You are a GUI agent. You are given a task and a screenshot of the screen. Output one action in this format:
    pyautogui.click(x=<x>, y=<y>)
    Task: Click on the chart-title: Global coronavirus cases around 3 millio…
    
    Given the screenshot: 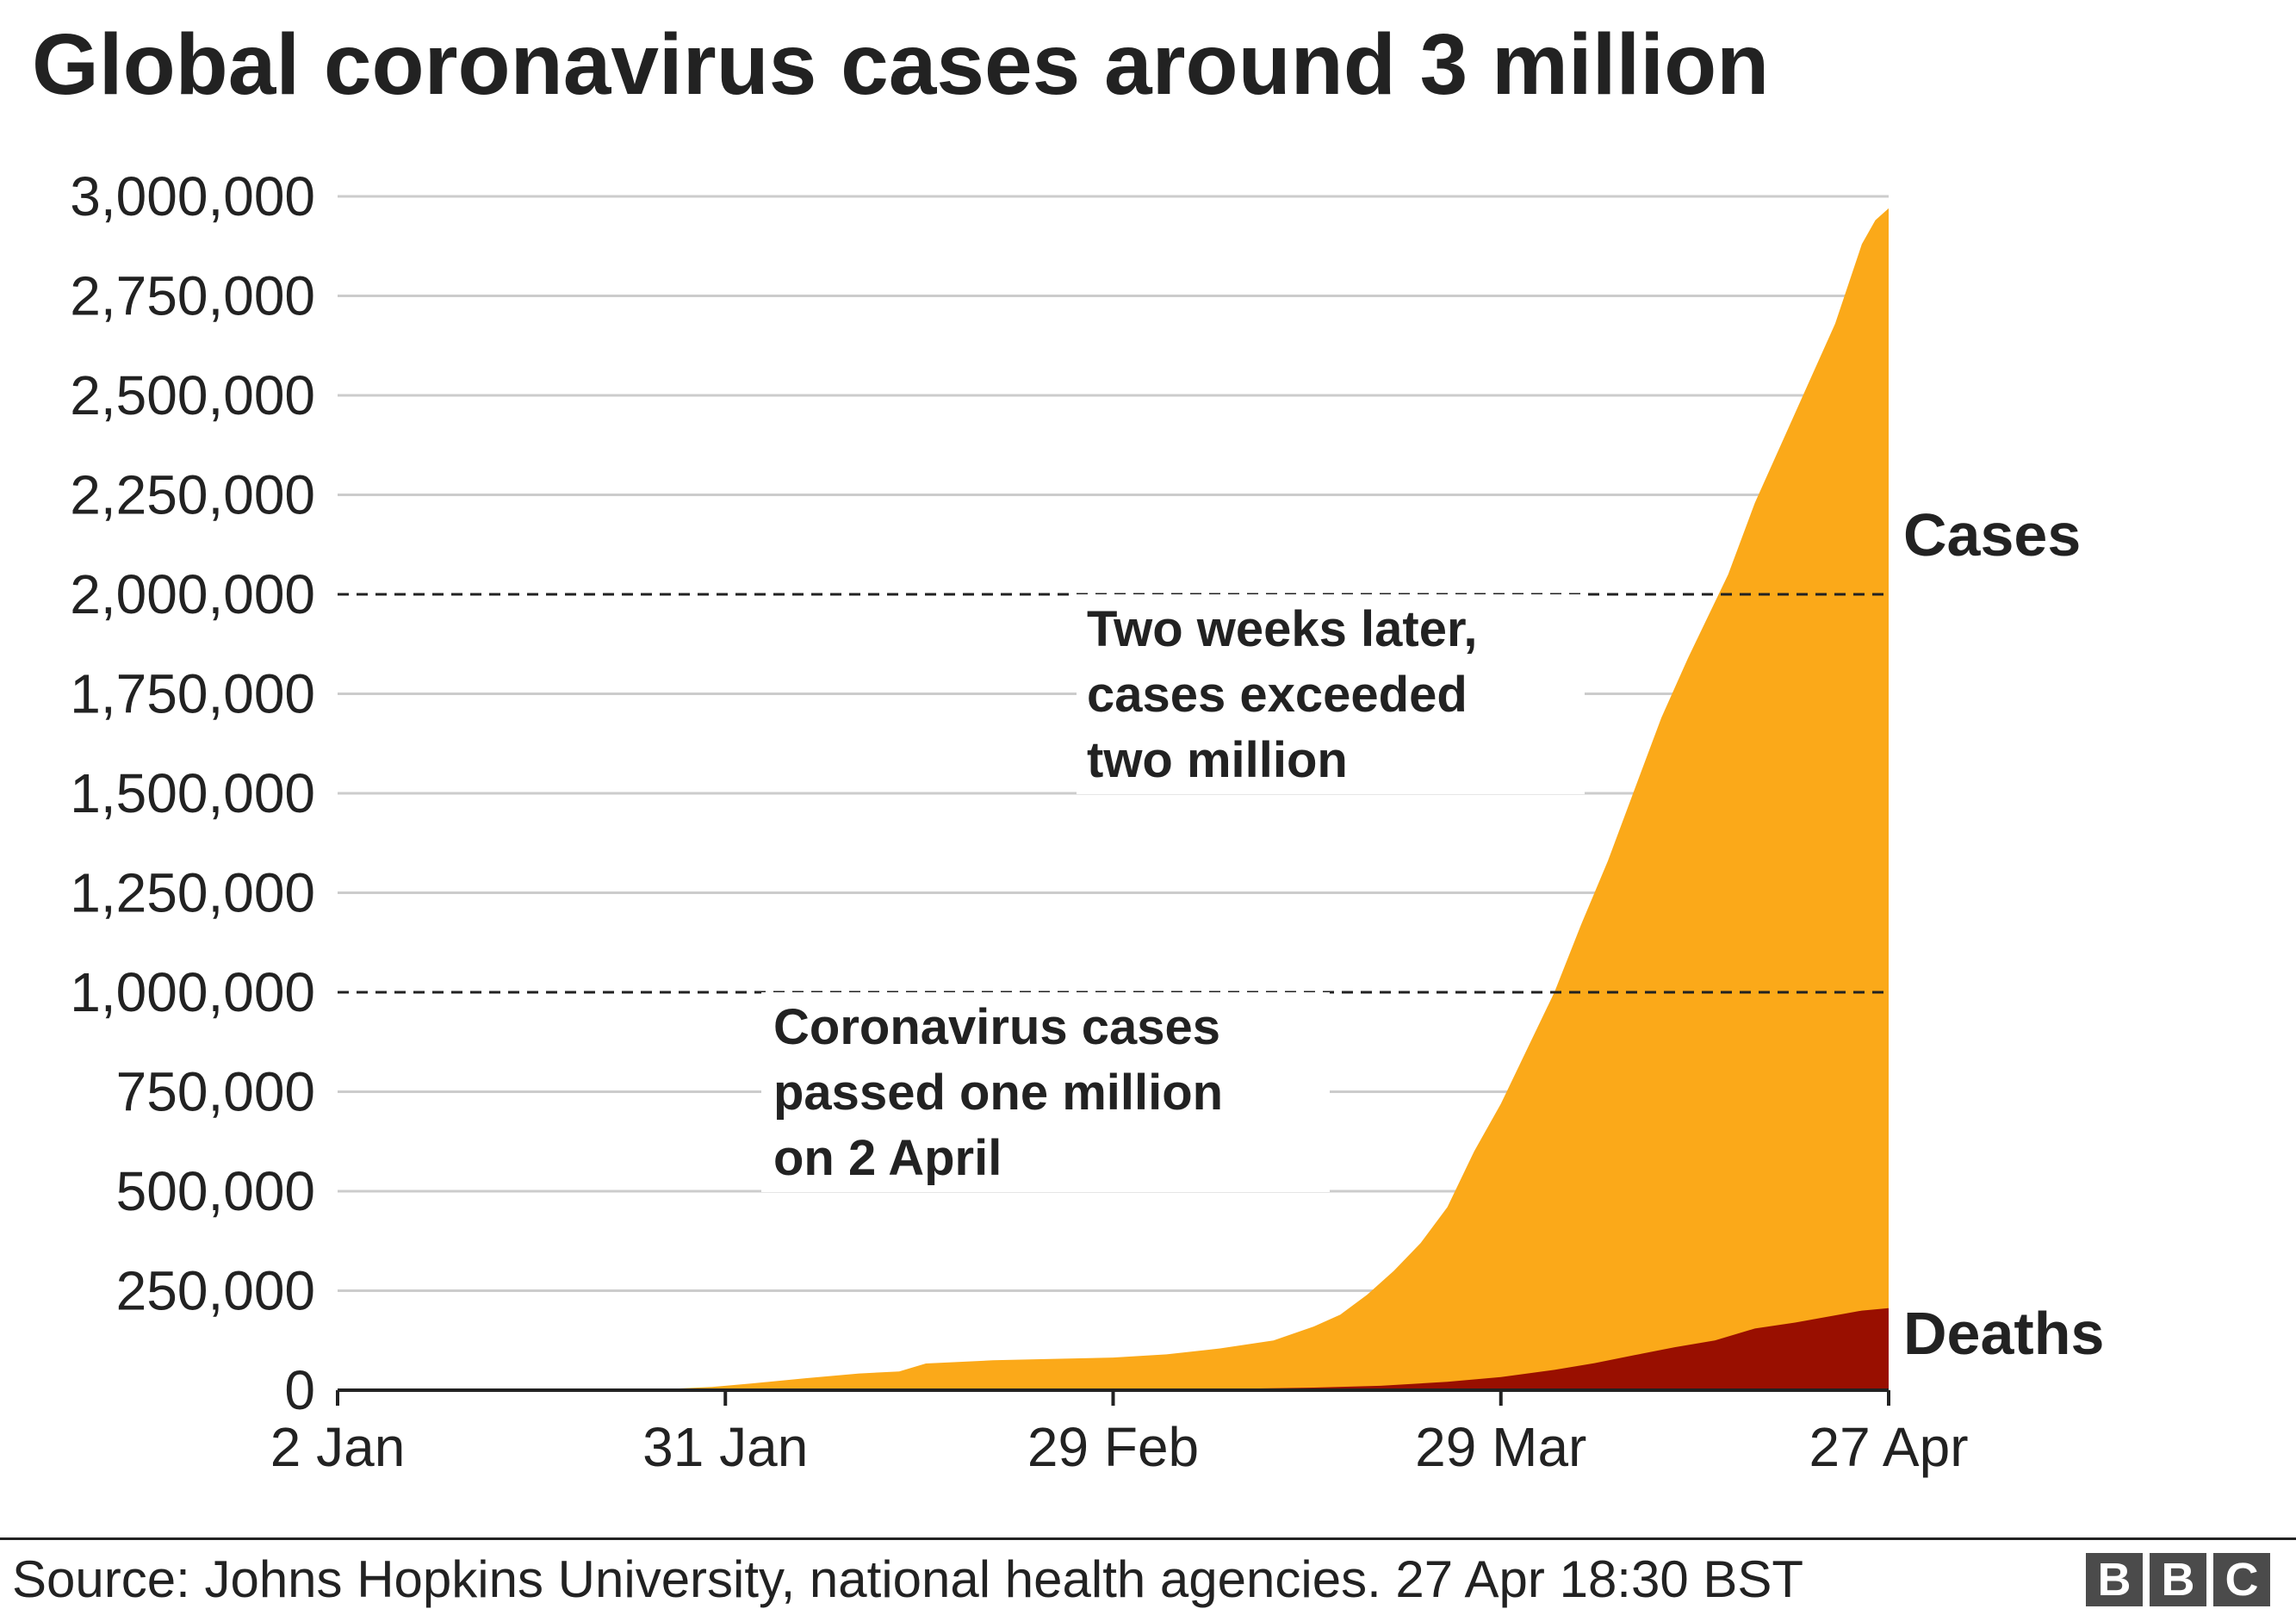 What is the action you would take?
    pyautogui.click(x=901, y=64)
    